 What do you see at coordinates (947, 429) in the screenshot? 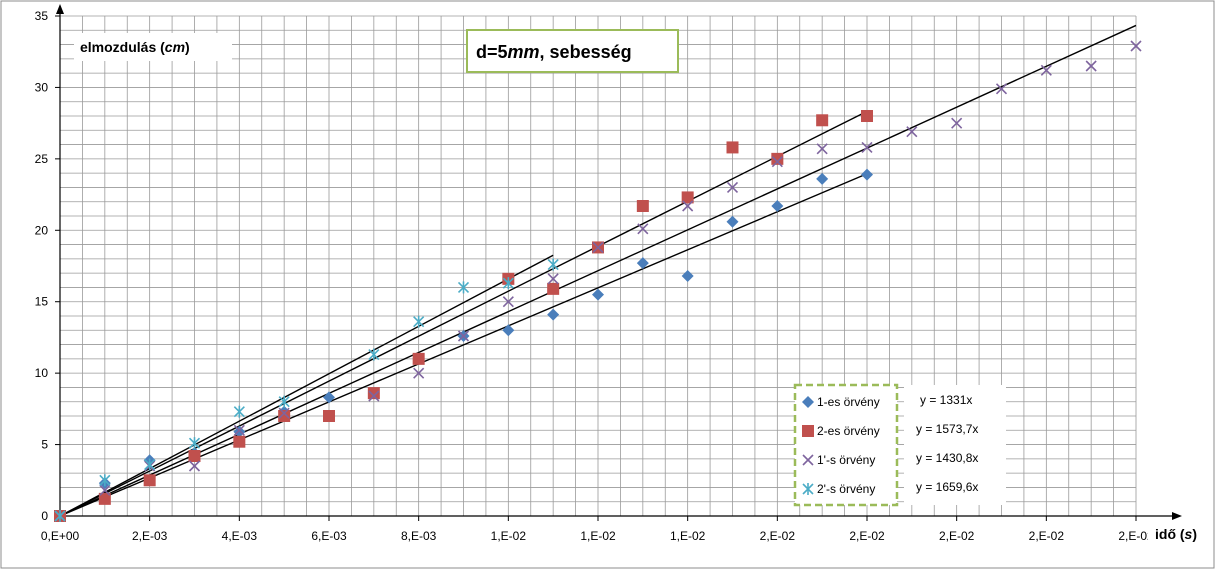
I see `trendline-equation-series-2: y = 1573,7x` at bounding box center [947, 429].